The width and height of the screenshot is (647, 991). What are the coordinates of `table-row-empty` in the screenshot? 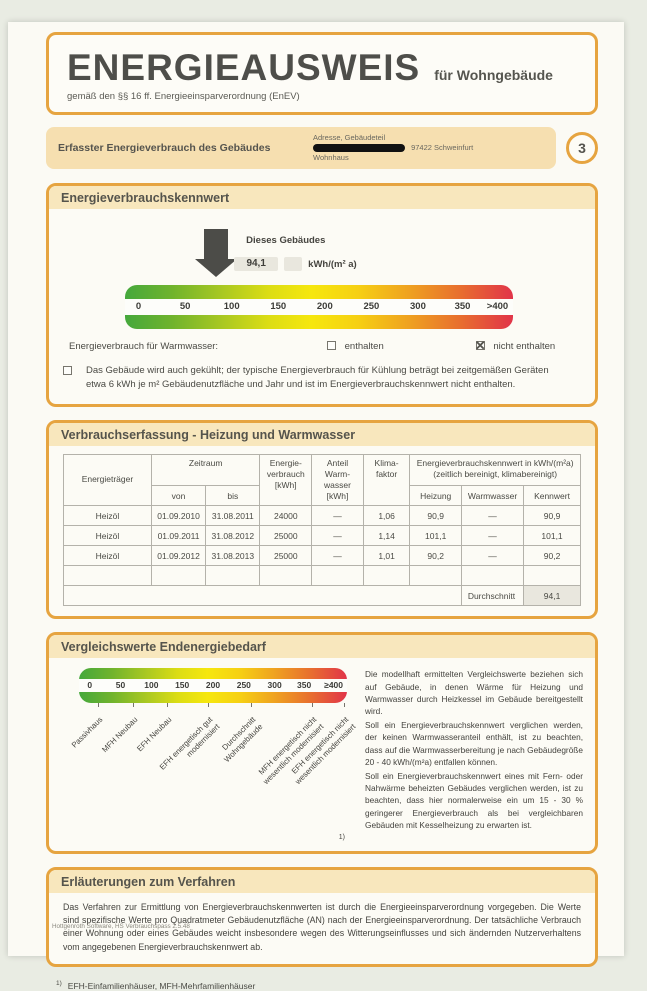 It's located at (322, 576).